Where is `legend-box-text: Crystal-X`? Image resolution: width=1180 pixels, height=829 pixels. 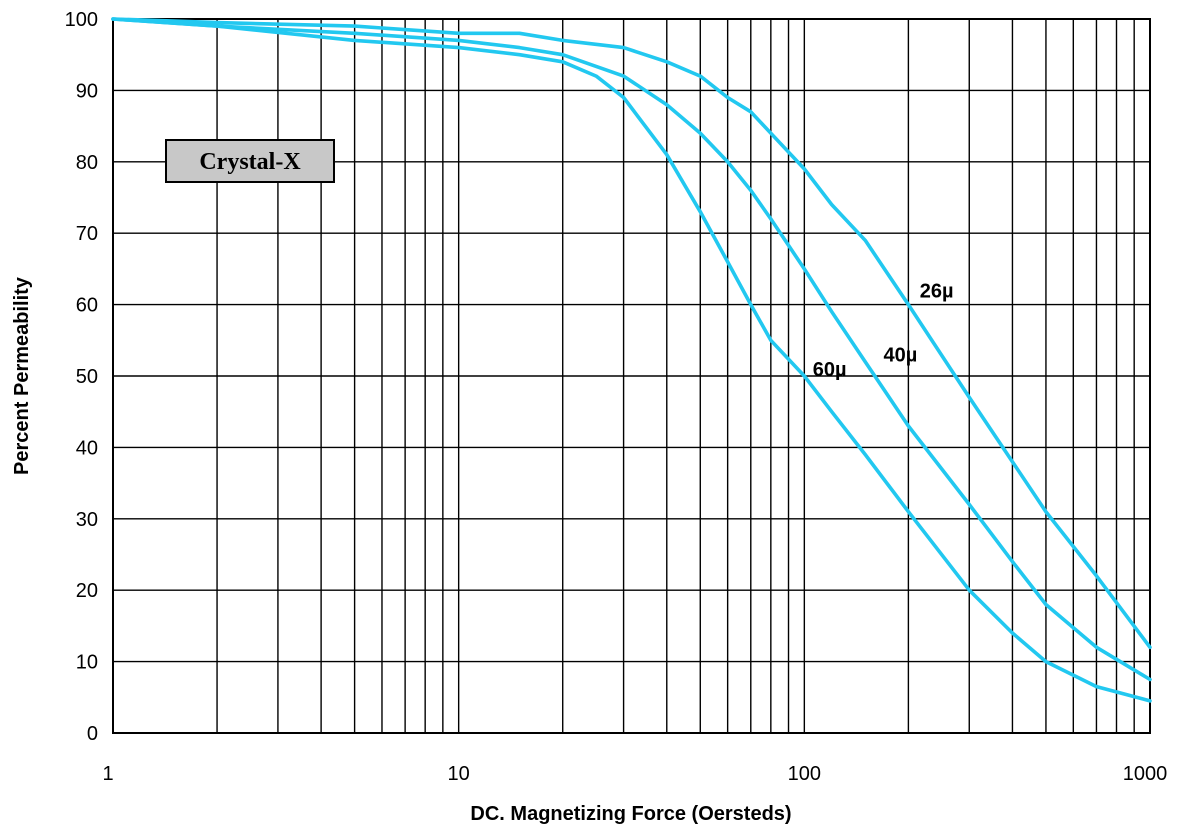
legend-box-text: Crystal-X is located at coordinates (250, 162).